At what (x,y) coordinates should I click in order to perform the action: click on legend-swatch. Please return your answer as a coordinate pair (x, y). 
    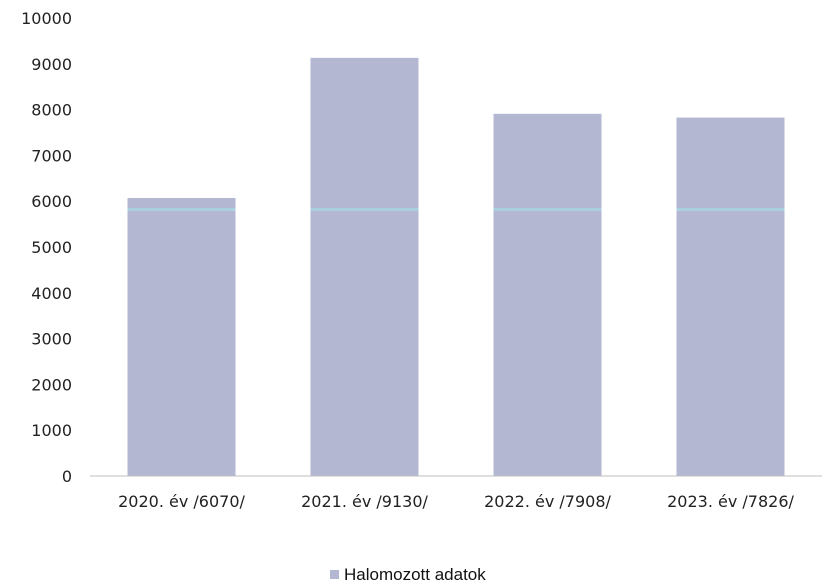
    Looking at the image, I should click on (334, 574).